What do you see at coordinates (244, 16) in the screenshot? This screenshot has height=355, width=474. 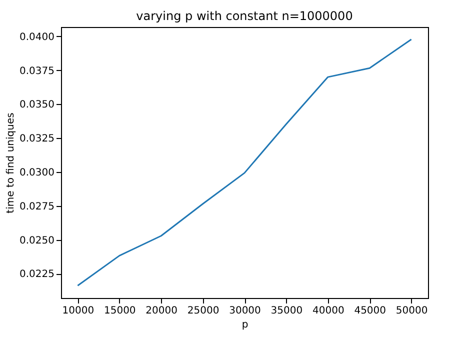 I see `chart-title: varying p with constant n=1000000` at bounding box center [244, 16].